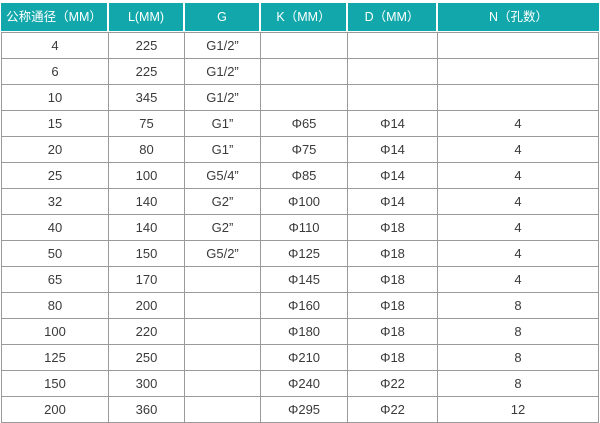 Image resolution: width=600 pixels, height=423 pixels. I want to click on cell-k: Φ240, so click(304, 384).